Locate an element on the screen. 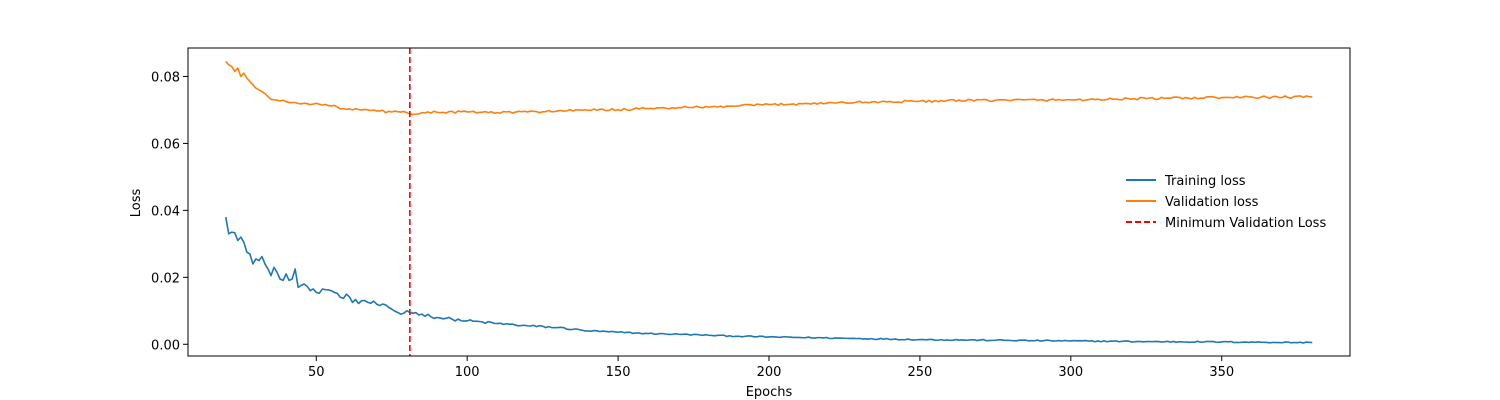  y-tick-label: 0.04 is located at coordinates (165, 211).